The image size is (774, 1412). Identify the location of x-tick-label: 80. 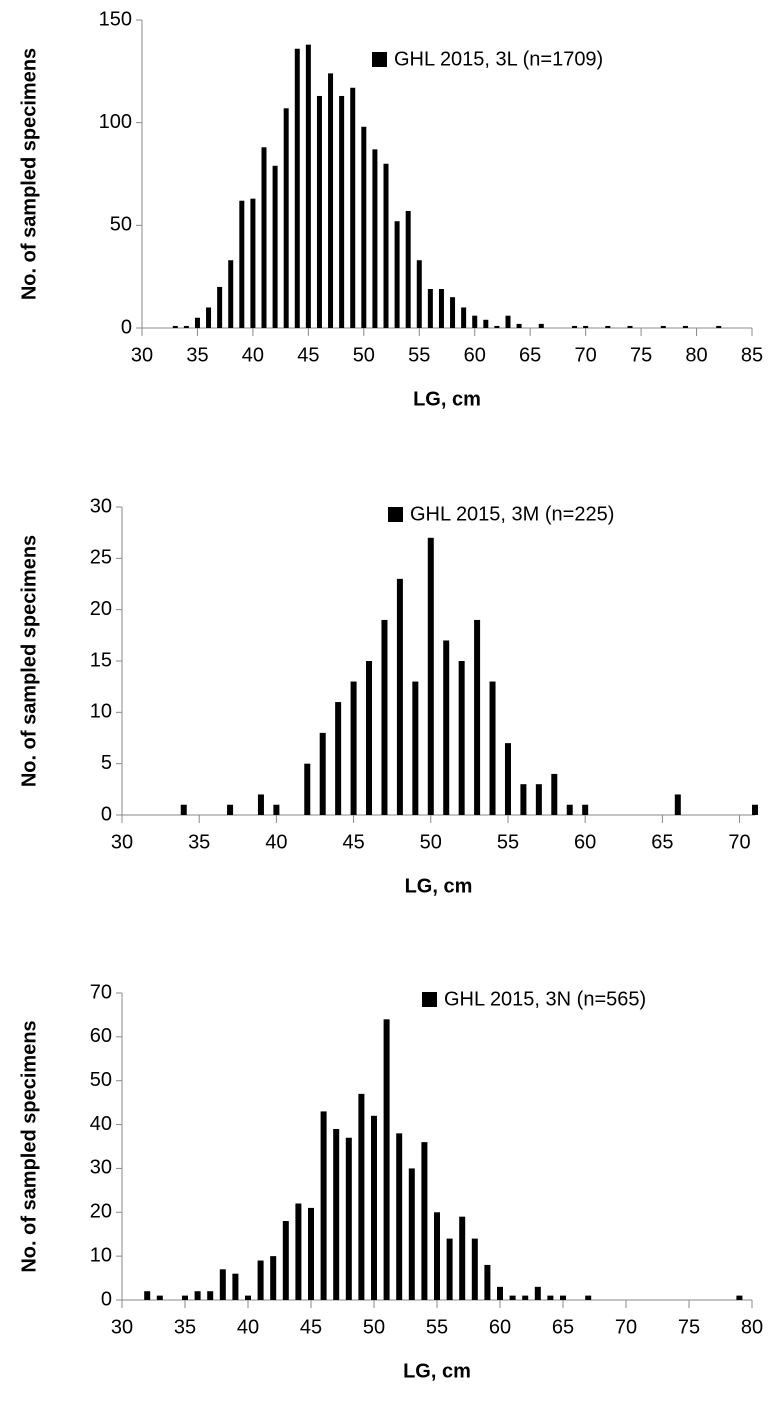
(696, 355).